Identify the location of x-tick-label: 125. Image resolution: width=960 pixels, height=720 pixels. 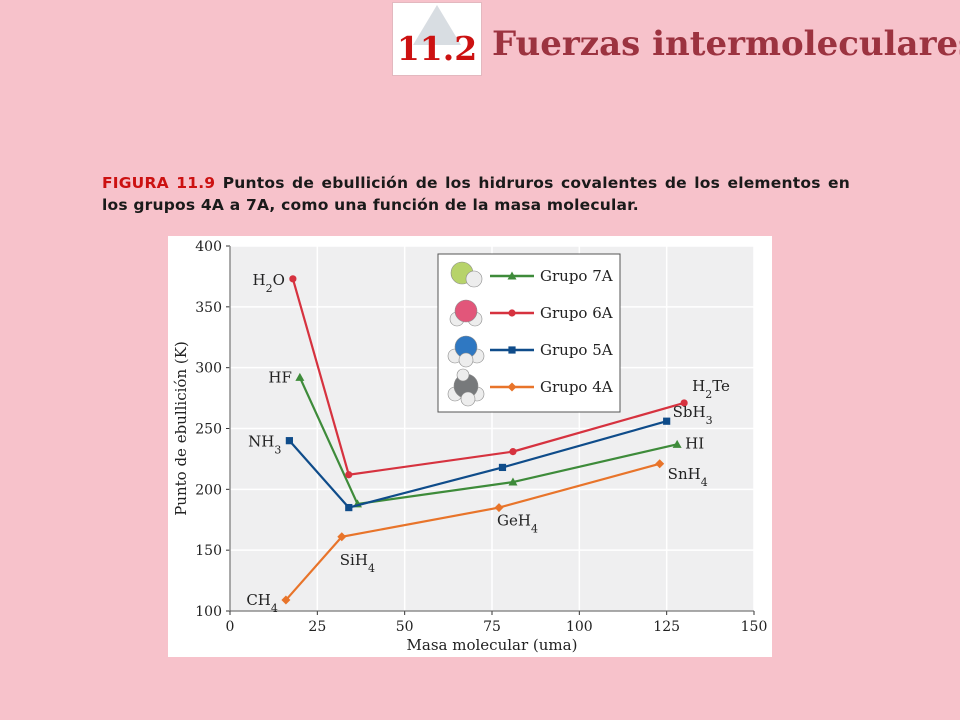
(666, 627).